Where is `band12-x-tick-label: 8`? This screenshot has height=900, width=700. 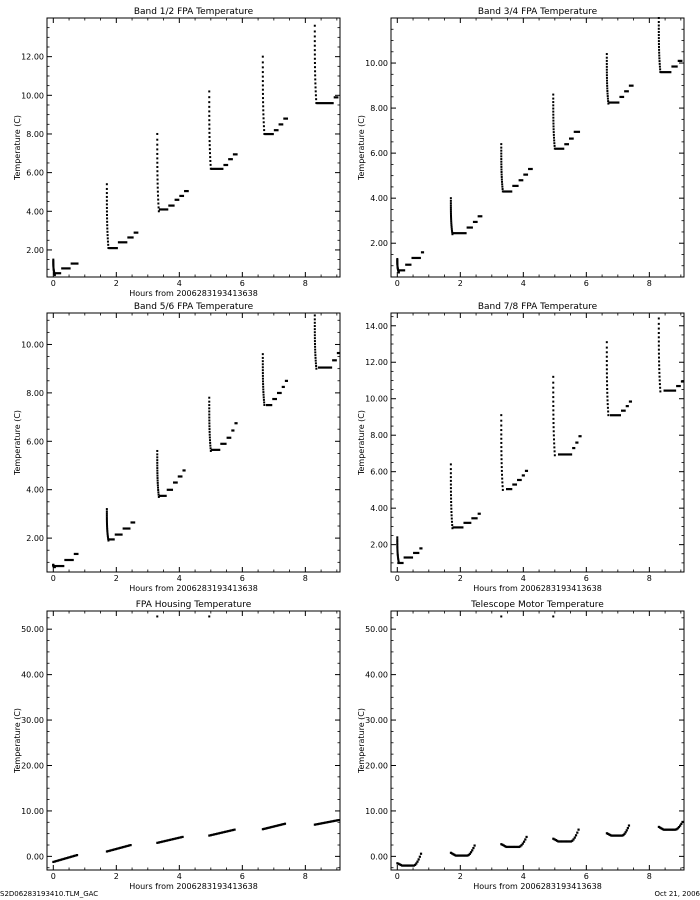
band12-x-tick-label: 8 is located at coordinates (305, 283).